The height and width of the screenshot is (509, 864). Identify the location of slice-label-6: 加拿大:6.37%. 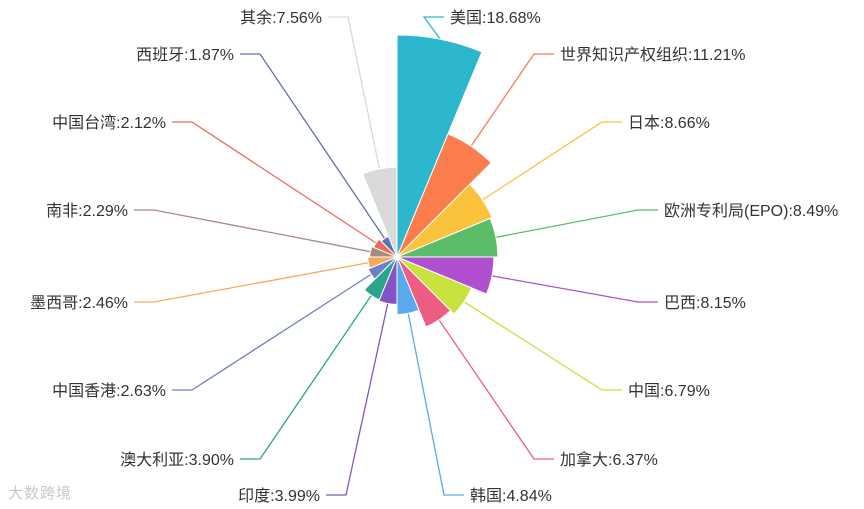
(609, 459).